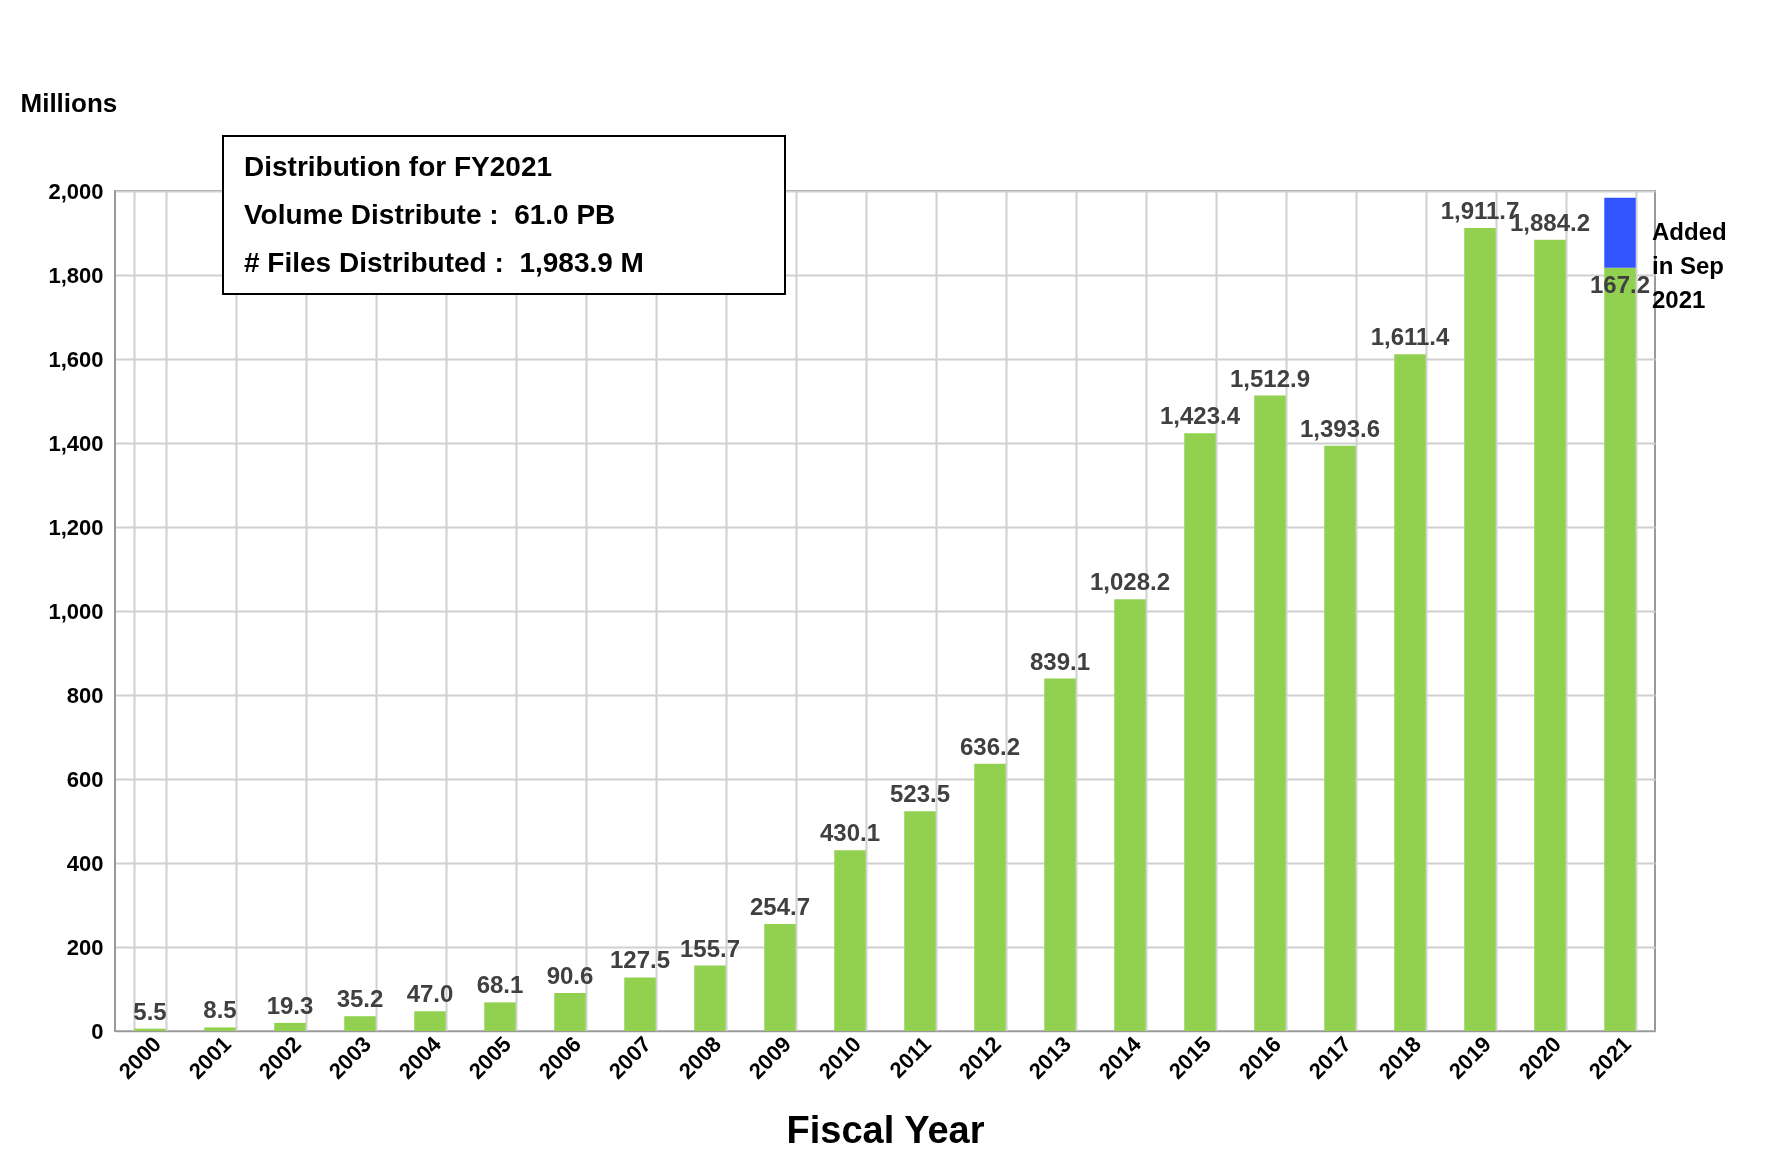 This screenshot has height=1169, width=1782. Describe the element at coordinates (69, 102) in the screenshot. I see `y-axis-title: Millions` at that location.